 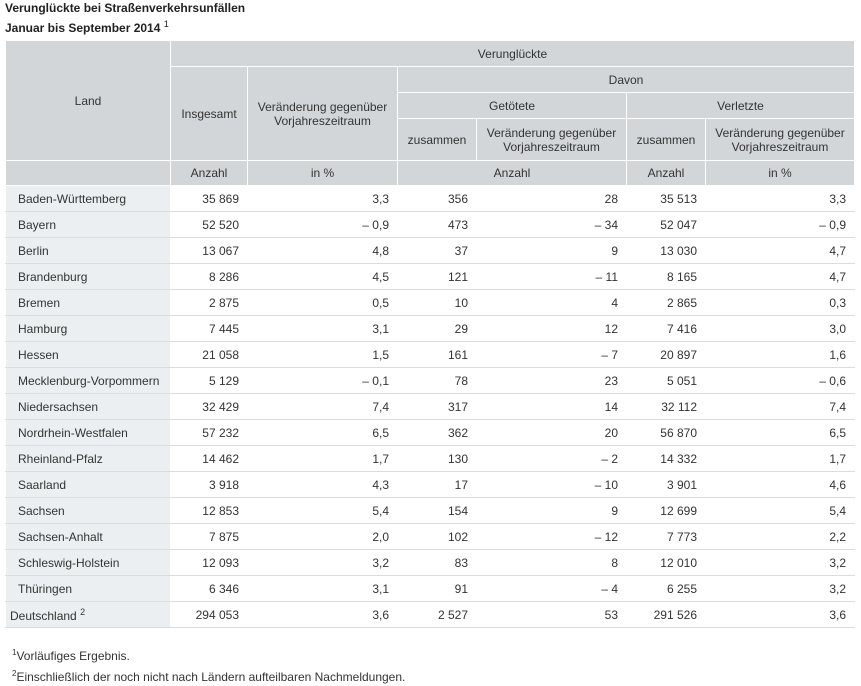 What do you see at coordinates (83, 611) in the screenshot?
I see `footnote-ref-2: 2` at bounding box center [83, 611].